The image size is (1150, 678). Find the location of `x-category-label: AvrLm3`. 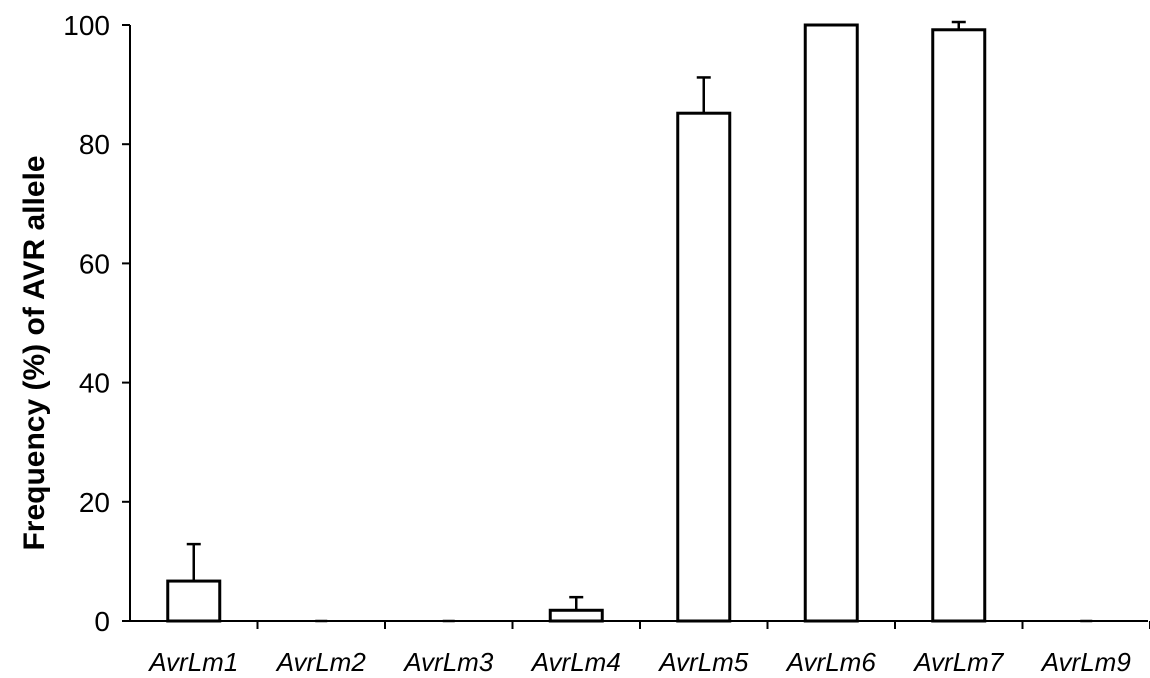

x-category-label: AvrLm3 is located at coordinates (448, 662).